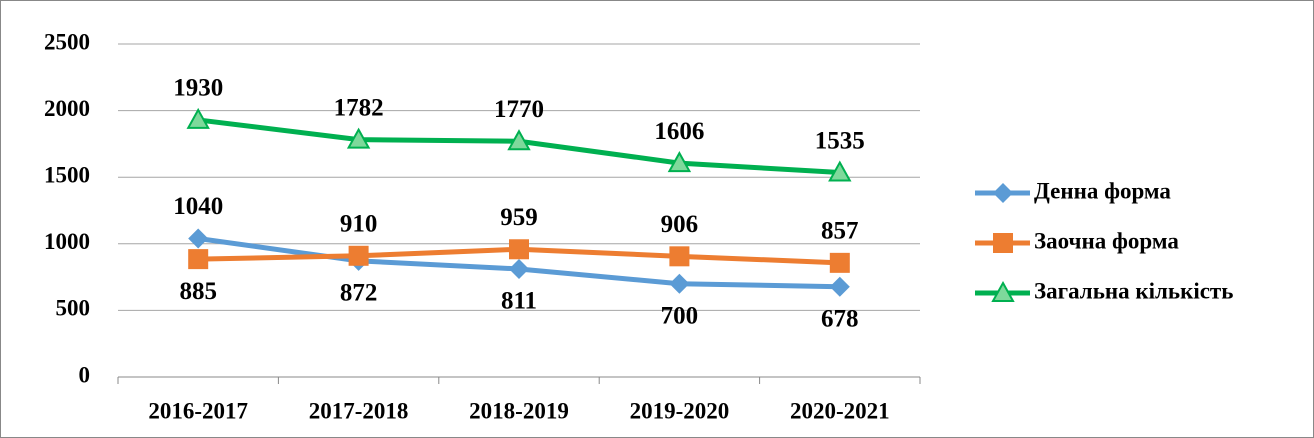 This screenshot has height=438, width=1314. What do you see at coordinates (680, 410) in the screenshot?
I see `x-tick-label: 2019-2020` at bounding box center [680, 410].